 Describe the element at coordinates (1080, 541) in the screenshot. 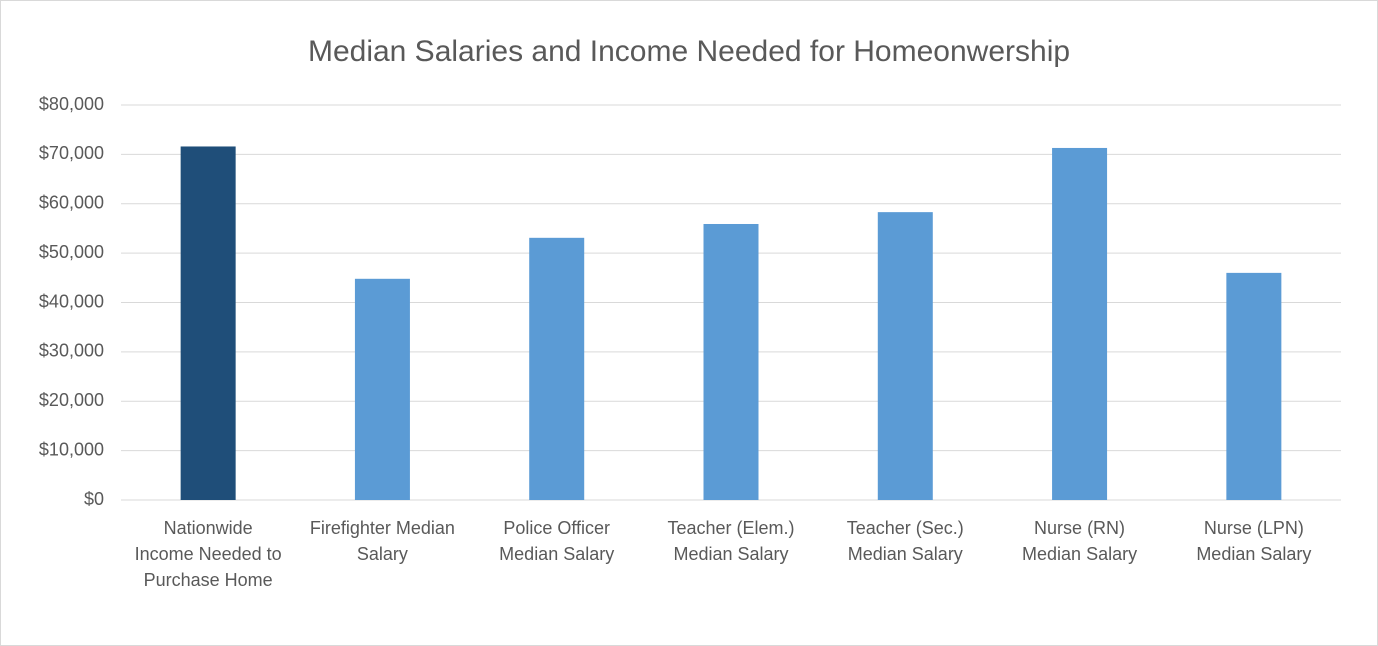

I see `x-tick-label: Nurse (RN) Median Salary` at that location.